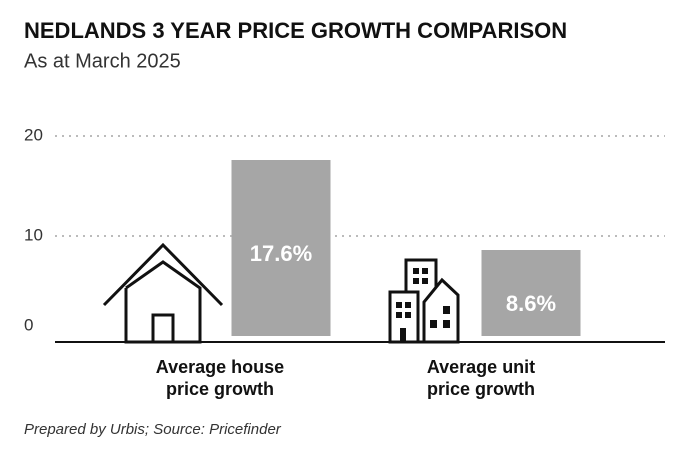 This screenshot has width=680, height=458. What do you see at coordinates (28, 324) in the screenshot?
I see `y-tick-label: 0` at bounding box center [28, 324].